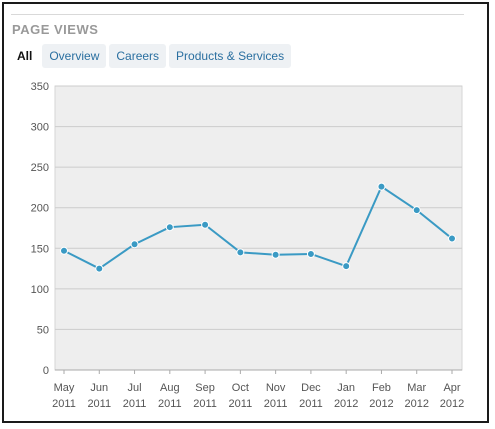 The image size is (495, 429). Describe the element at coordinates (311, 388) in the screenshot. I see `x-tick-label-month: Dec` at that location.